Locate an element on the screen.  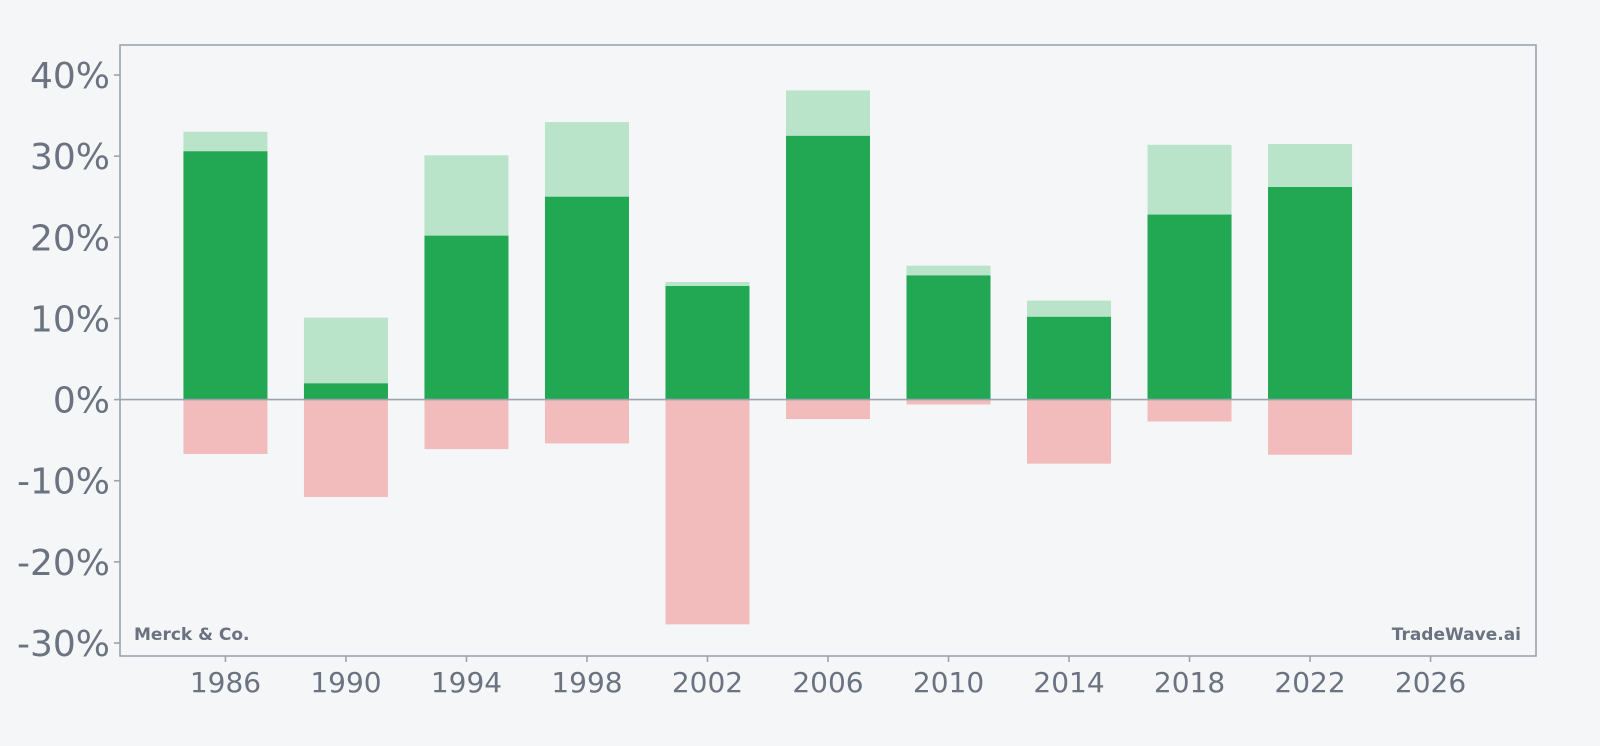
watermark-right: TradeWave.ai is located at coordinates (1456, 635).